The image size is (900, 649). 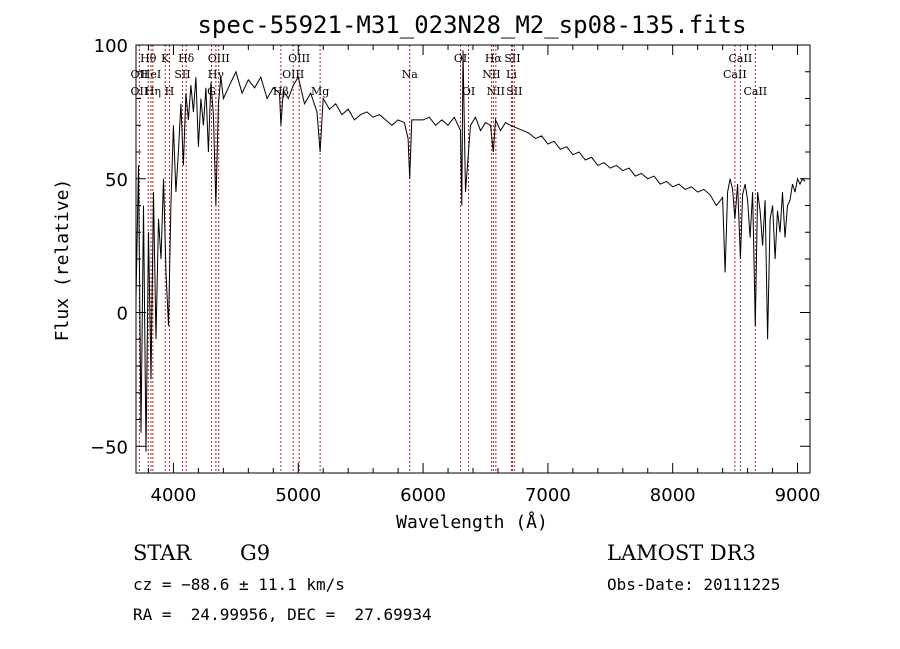 I want to click on line-label-16: Na, so click(x=410, y=74).